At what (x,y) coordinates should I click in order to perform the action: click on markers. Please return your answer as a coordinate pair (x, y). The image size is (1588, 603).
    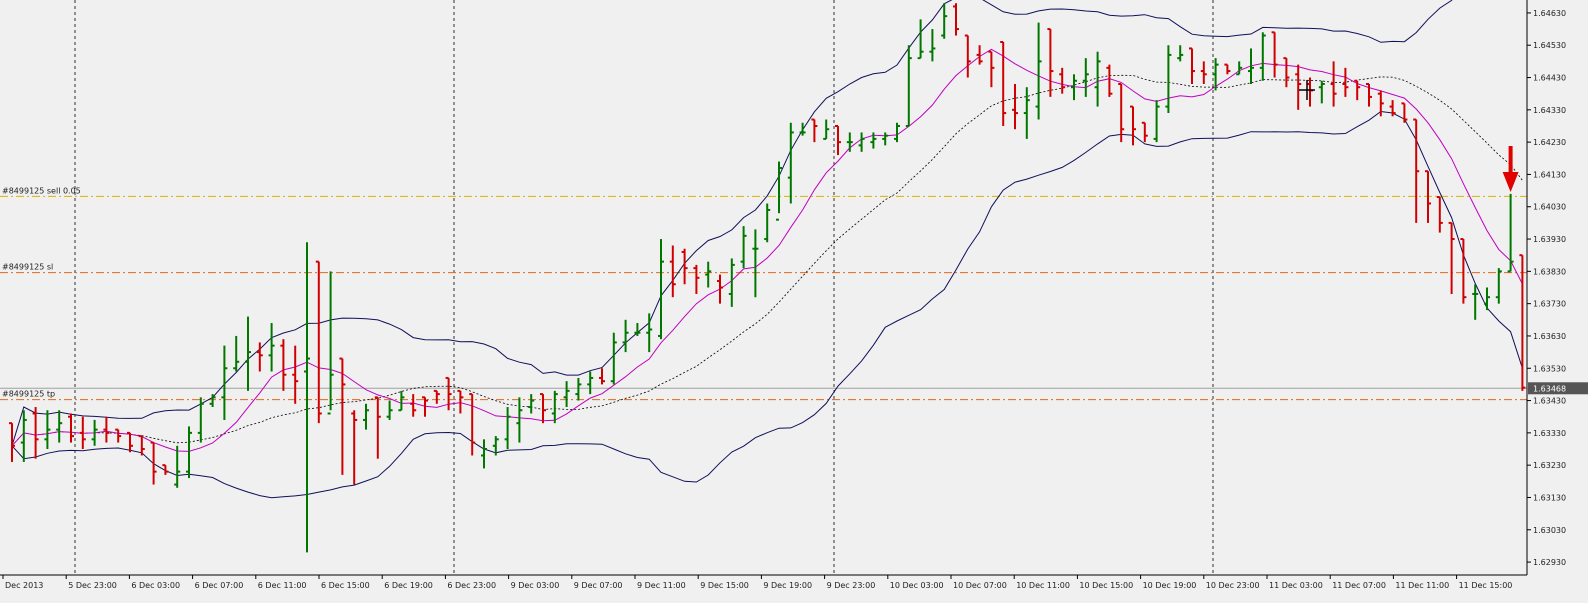
    Looking at the image, I should click on (1409, 136).